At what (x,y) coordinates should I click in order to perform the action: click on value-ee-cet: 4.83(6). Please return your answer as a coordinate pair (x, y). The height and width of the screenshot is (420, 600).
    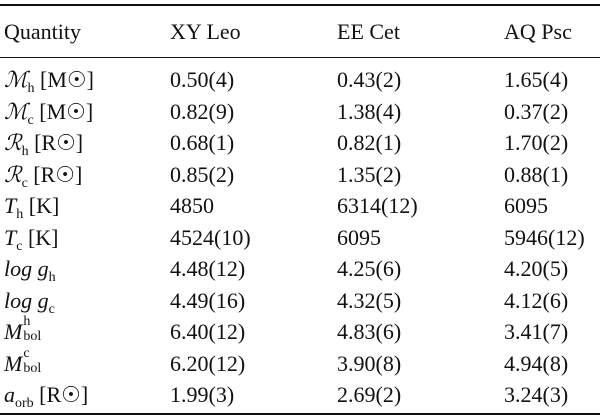
    Looking at the image, I should click on (369, 331).